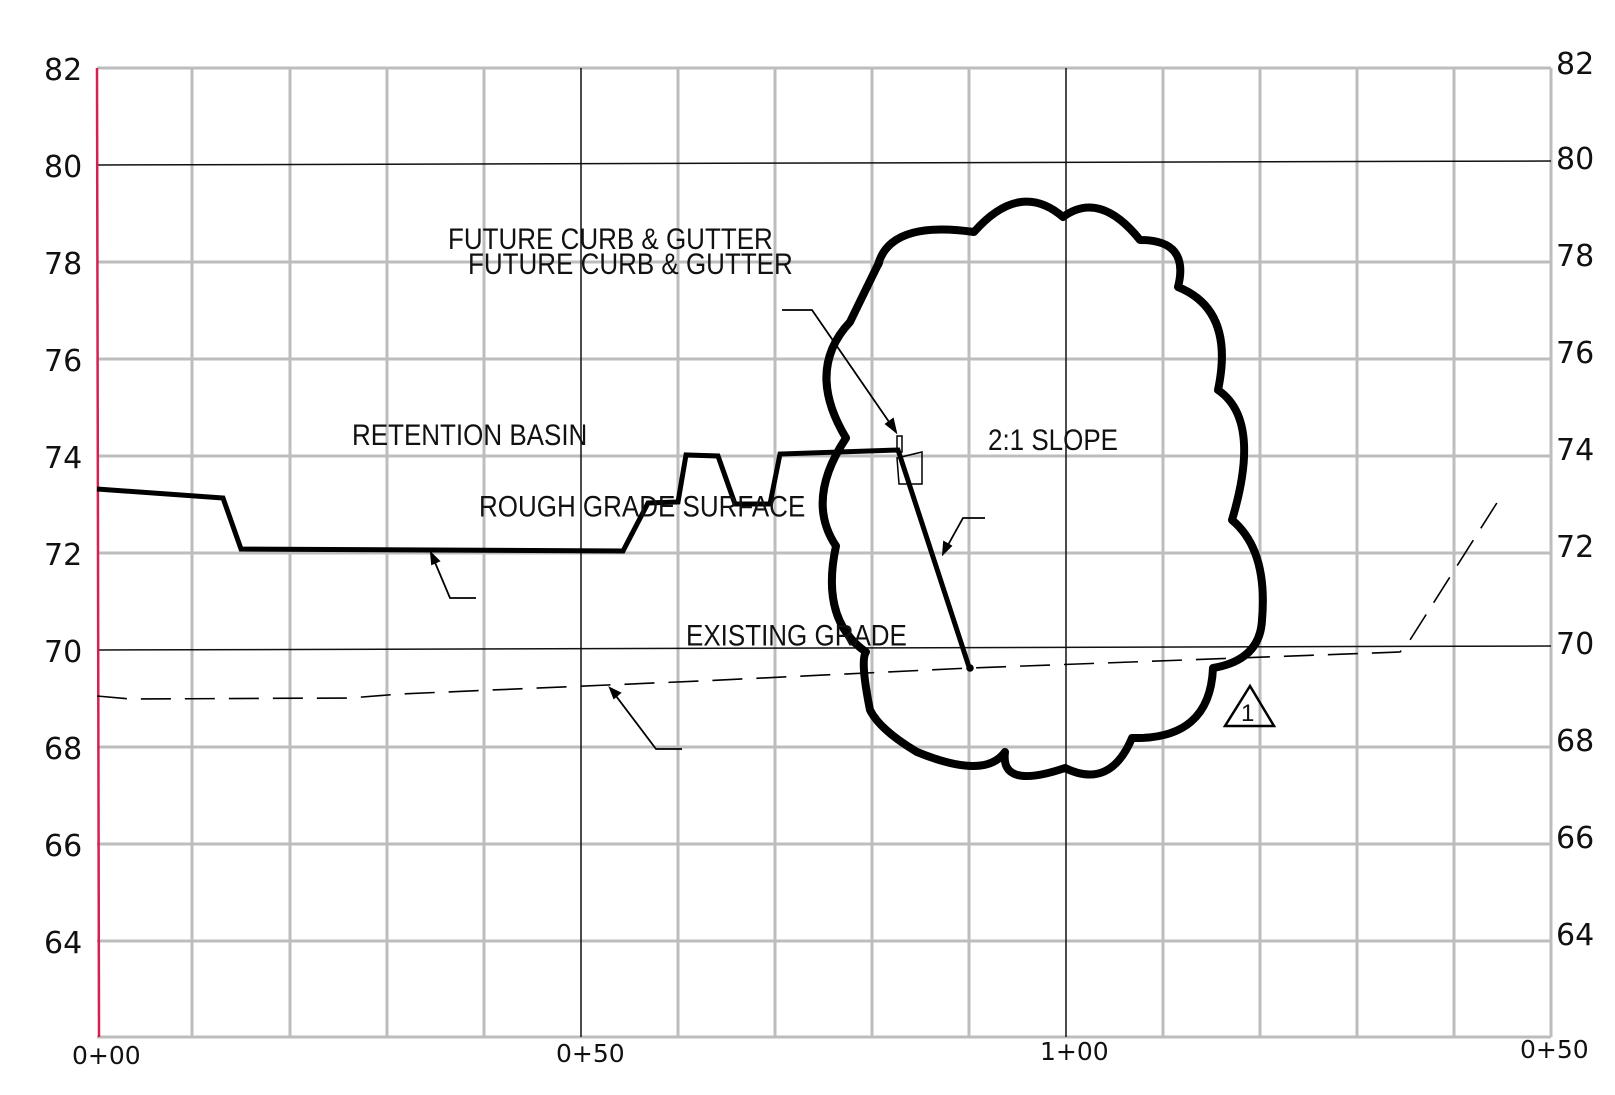  What do you see at coordinates (1575, 935) in the screenshot?
I see `elev-label-right: 64` at bounding box center [1575, 935].